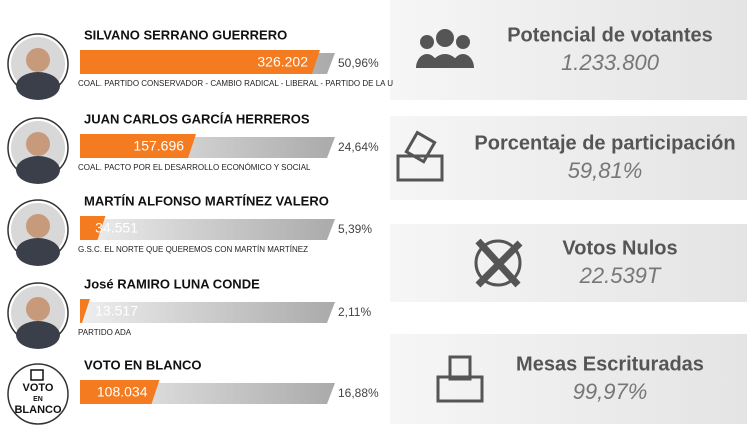  What do you see at coordinates (197, 118) in the screenshot?
I see `candidate-name: JUAN CARLOS GARCÍA HERREROS` at bounding box center [197, 118].